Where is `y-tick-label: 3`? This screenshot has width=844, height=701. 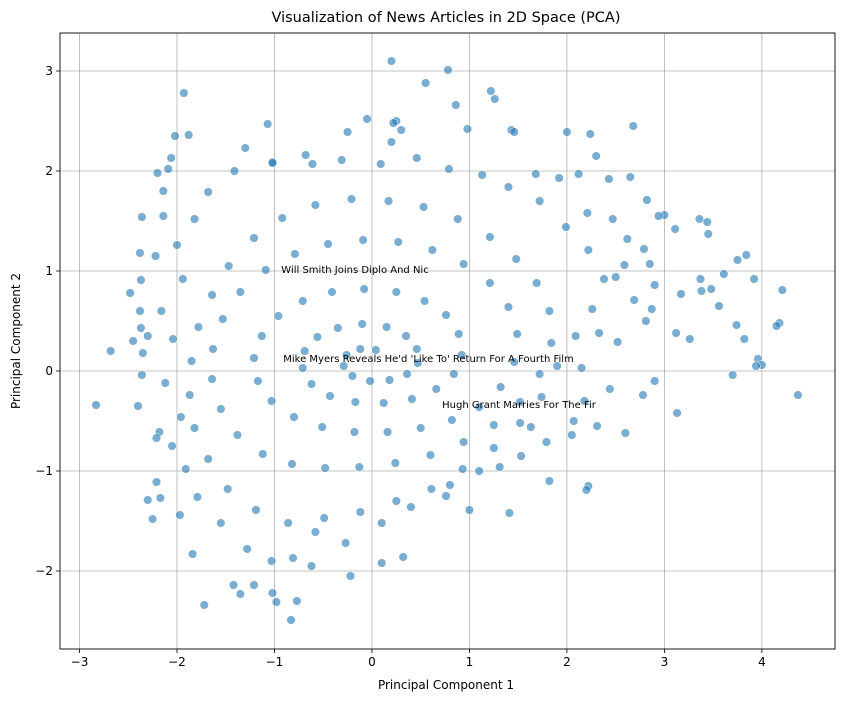 y-tick-label: 3 is located at coordinates (49, 71).